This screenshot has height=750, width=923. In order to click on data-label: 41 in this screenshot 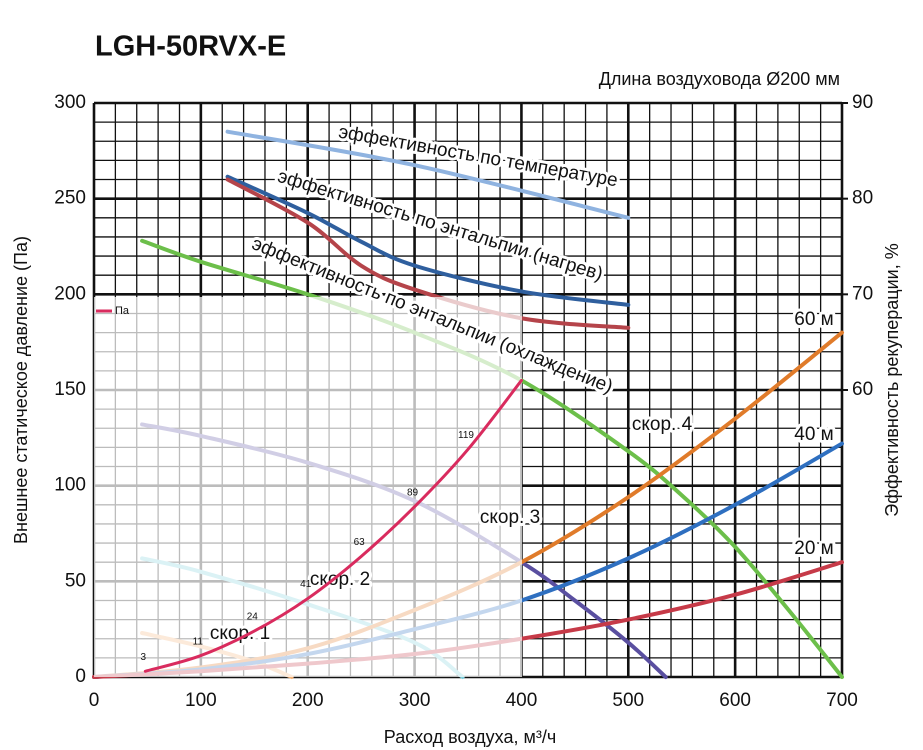, I will do `click(306, 584)`.